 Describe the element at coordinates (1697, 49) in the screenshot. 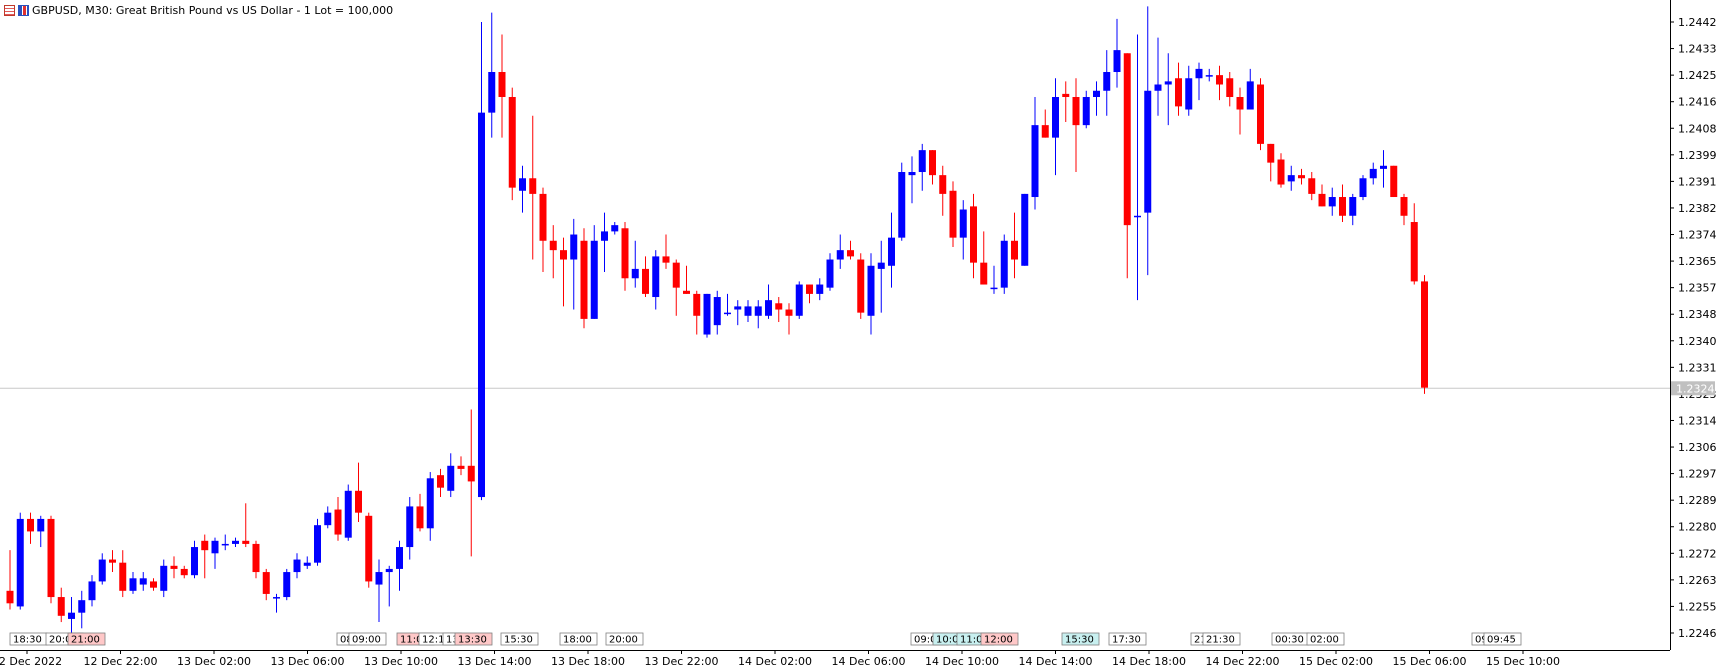

I see `y-tick-label: 1.24335` at that location.